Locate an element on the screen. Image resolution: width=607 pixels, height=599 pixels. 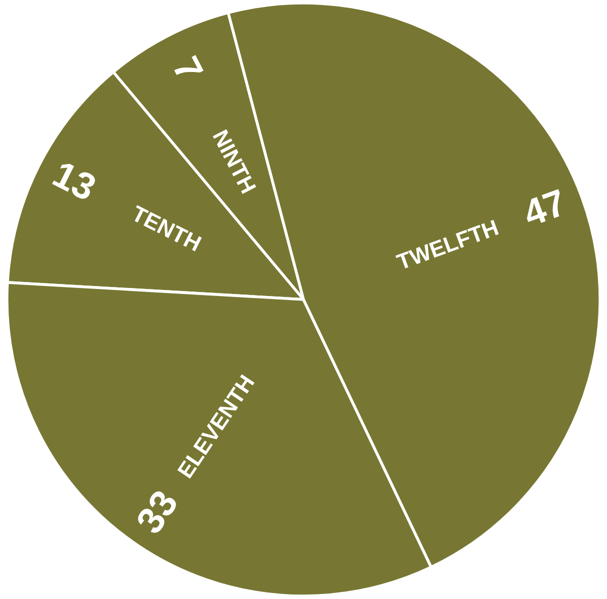
data-label: 7 is located at coordinates (188, 68).